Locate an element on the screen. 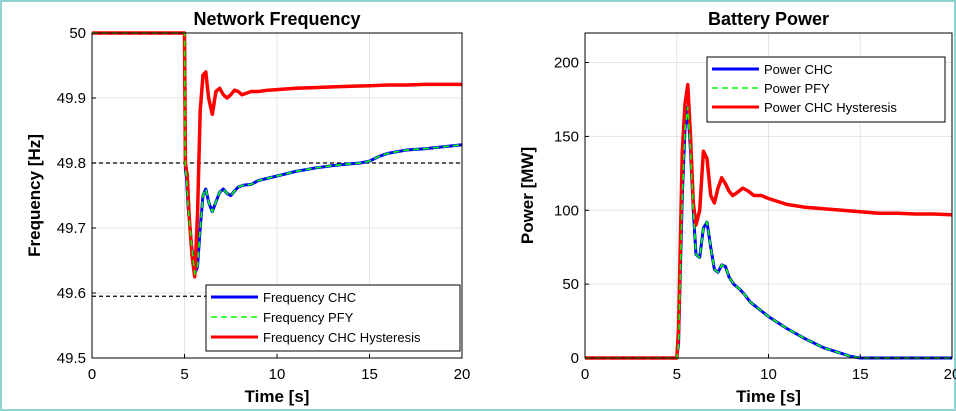 This screenshot has width=956, height=411. y-tick-label: 200 is located at coordinates (566, 63).